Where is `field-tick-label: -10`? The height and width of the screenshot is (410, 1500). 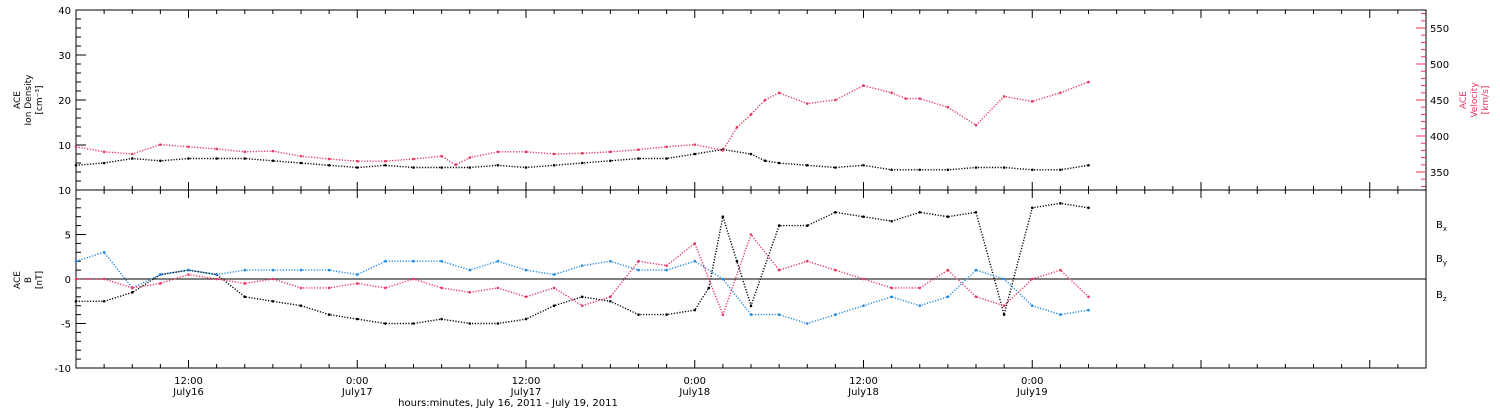 field-tick-label: -10 is located at coordinates (63, 369).